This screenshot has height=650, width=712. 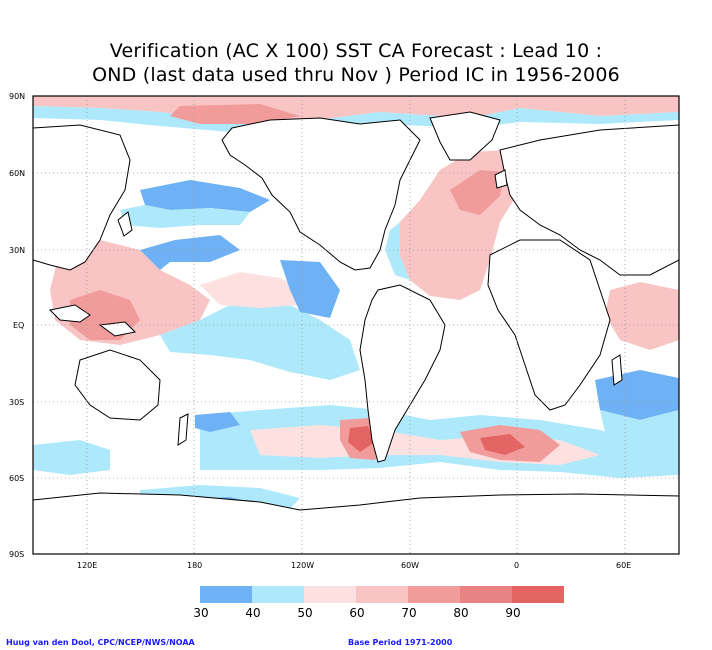 What do you see at coordinates (185, 216) in the screenshot?
I see `north-pacific-cyan` at bounding box center [185, 216].